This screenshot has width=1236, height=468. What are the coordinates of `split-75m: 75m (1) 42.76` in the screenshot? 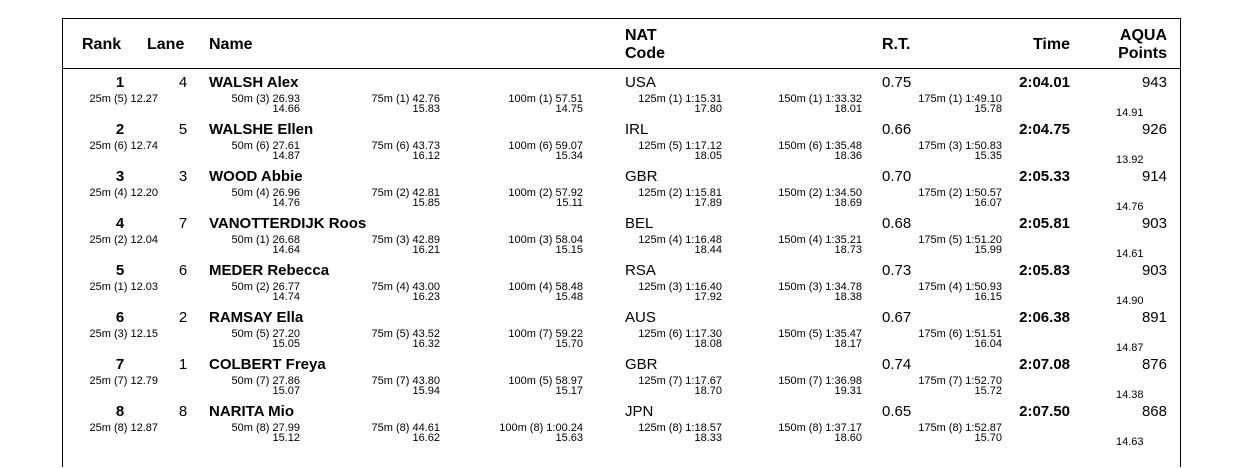 It's located at (405, 99).